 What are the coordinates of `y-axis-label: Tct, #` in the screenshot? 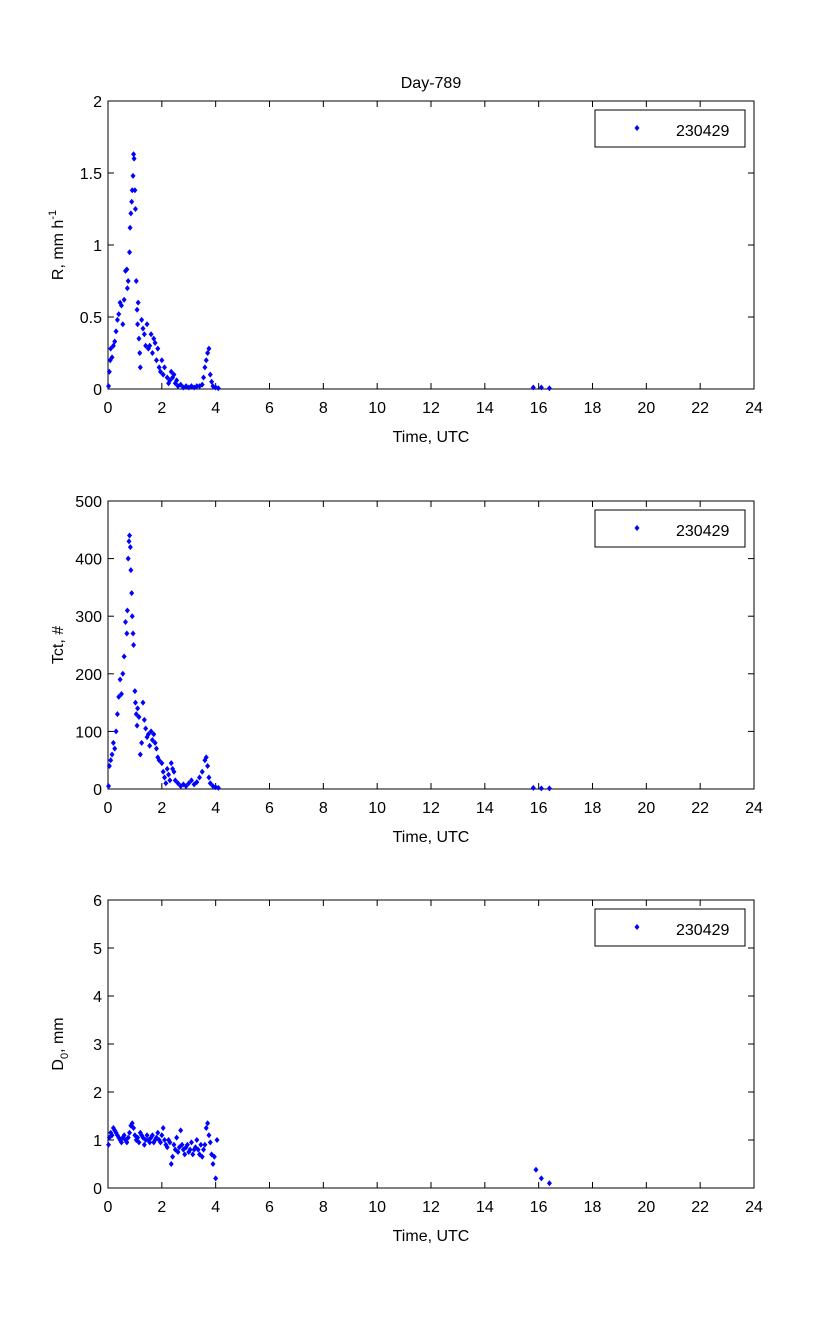 It's located at (58, 645).